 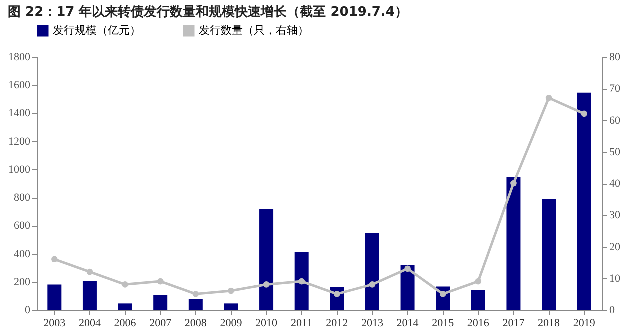 What do you see at coordinates (19, 58) in the screenshot?
I see `y-tick-label: 1800` at bounding box center [19, 58].